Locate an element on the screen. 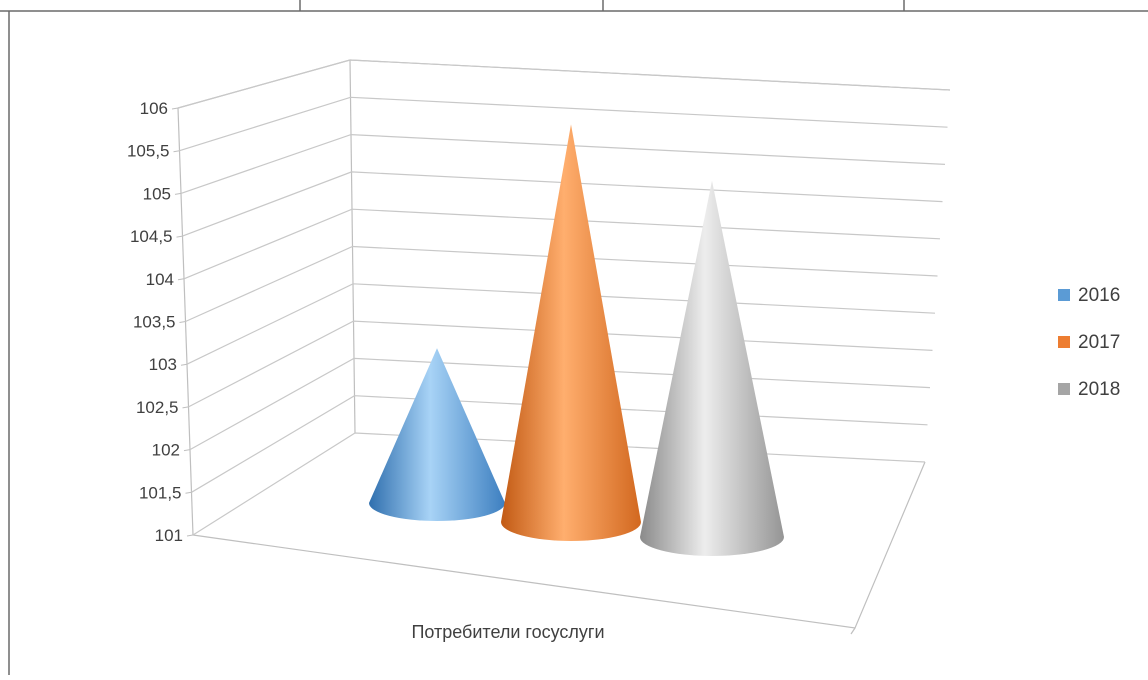  y-tick-label: 101,5 is located at coordinates (160, 492).